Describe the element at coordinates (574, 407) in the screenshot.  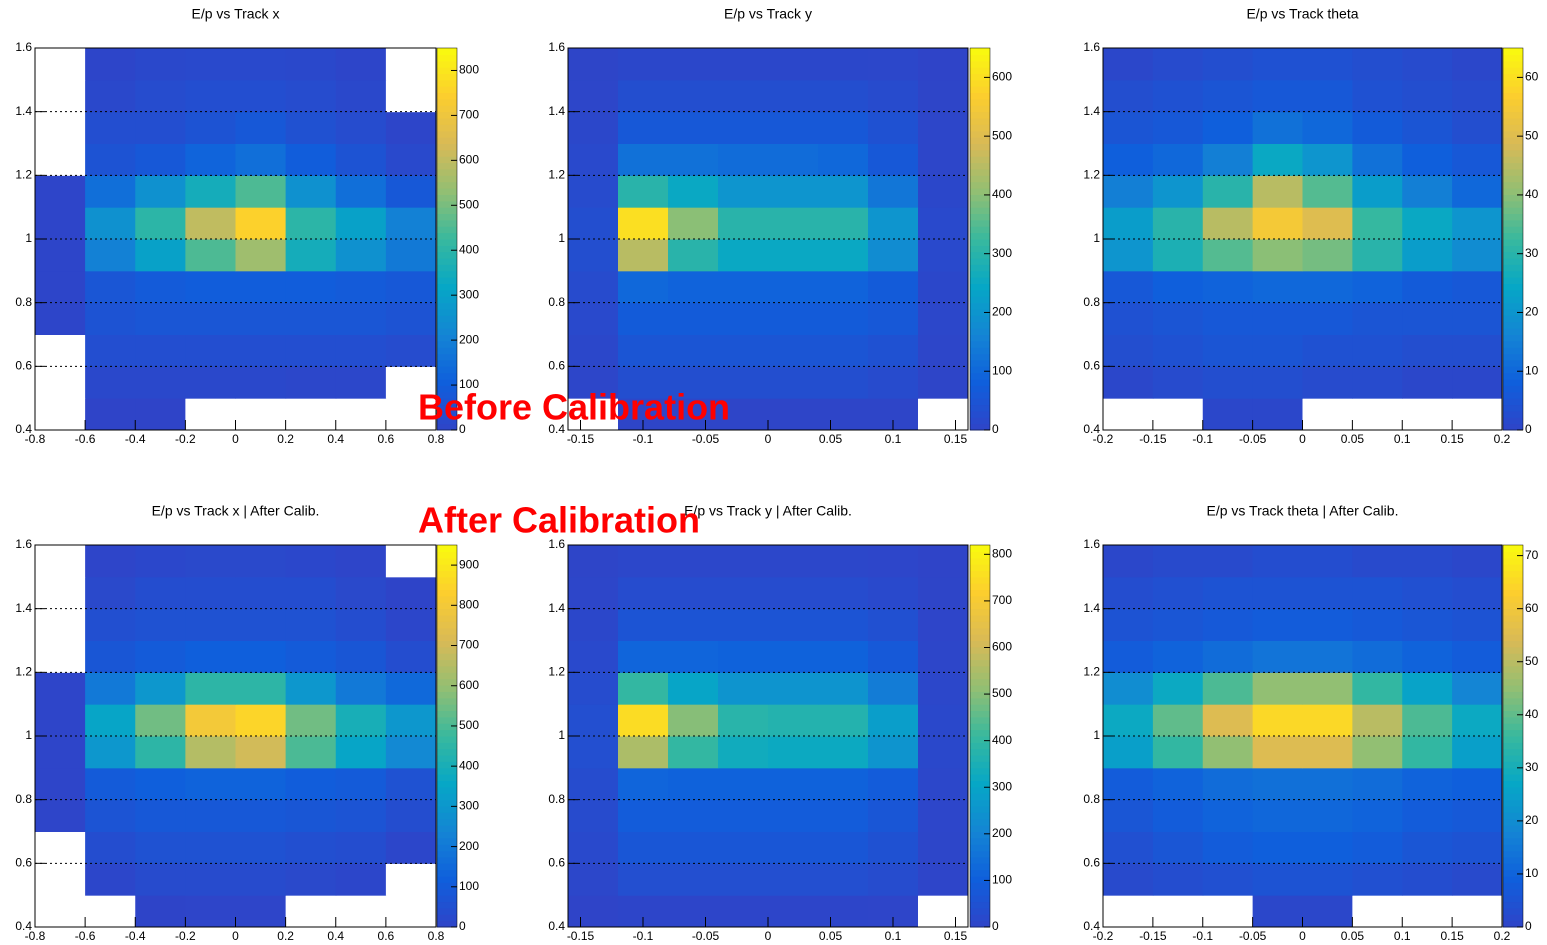
I see `annotation: Before Calibration` at that location.